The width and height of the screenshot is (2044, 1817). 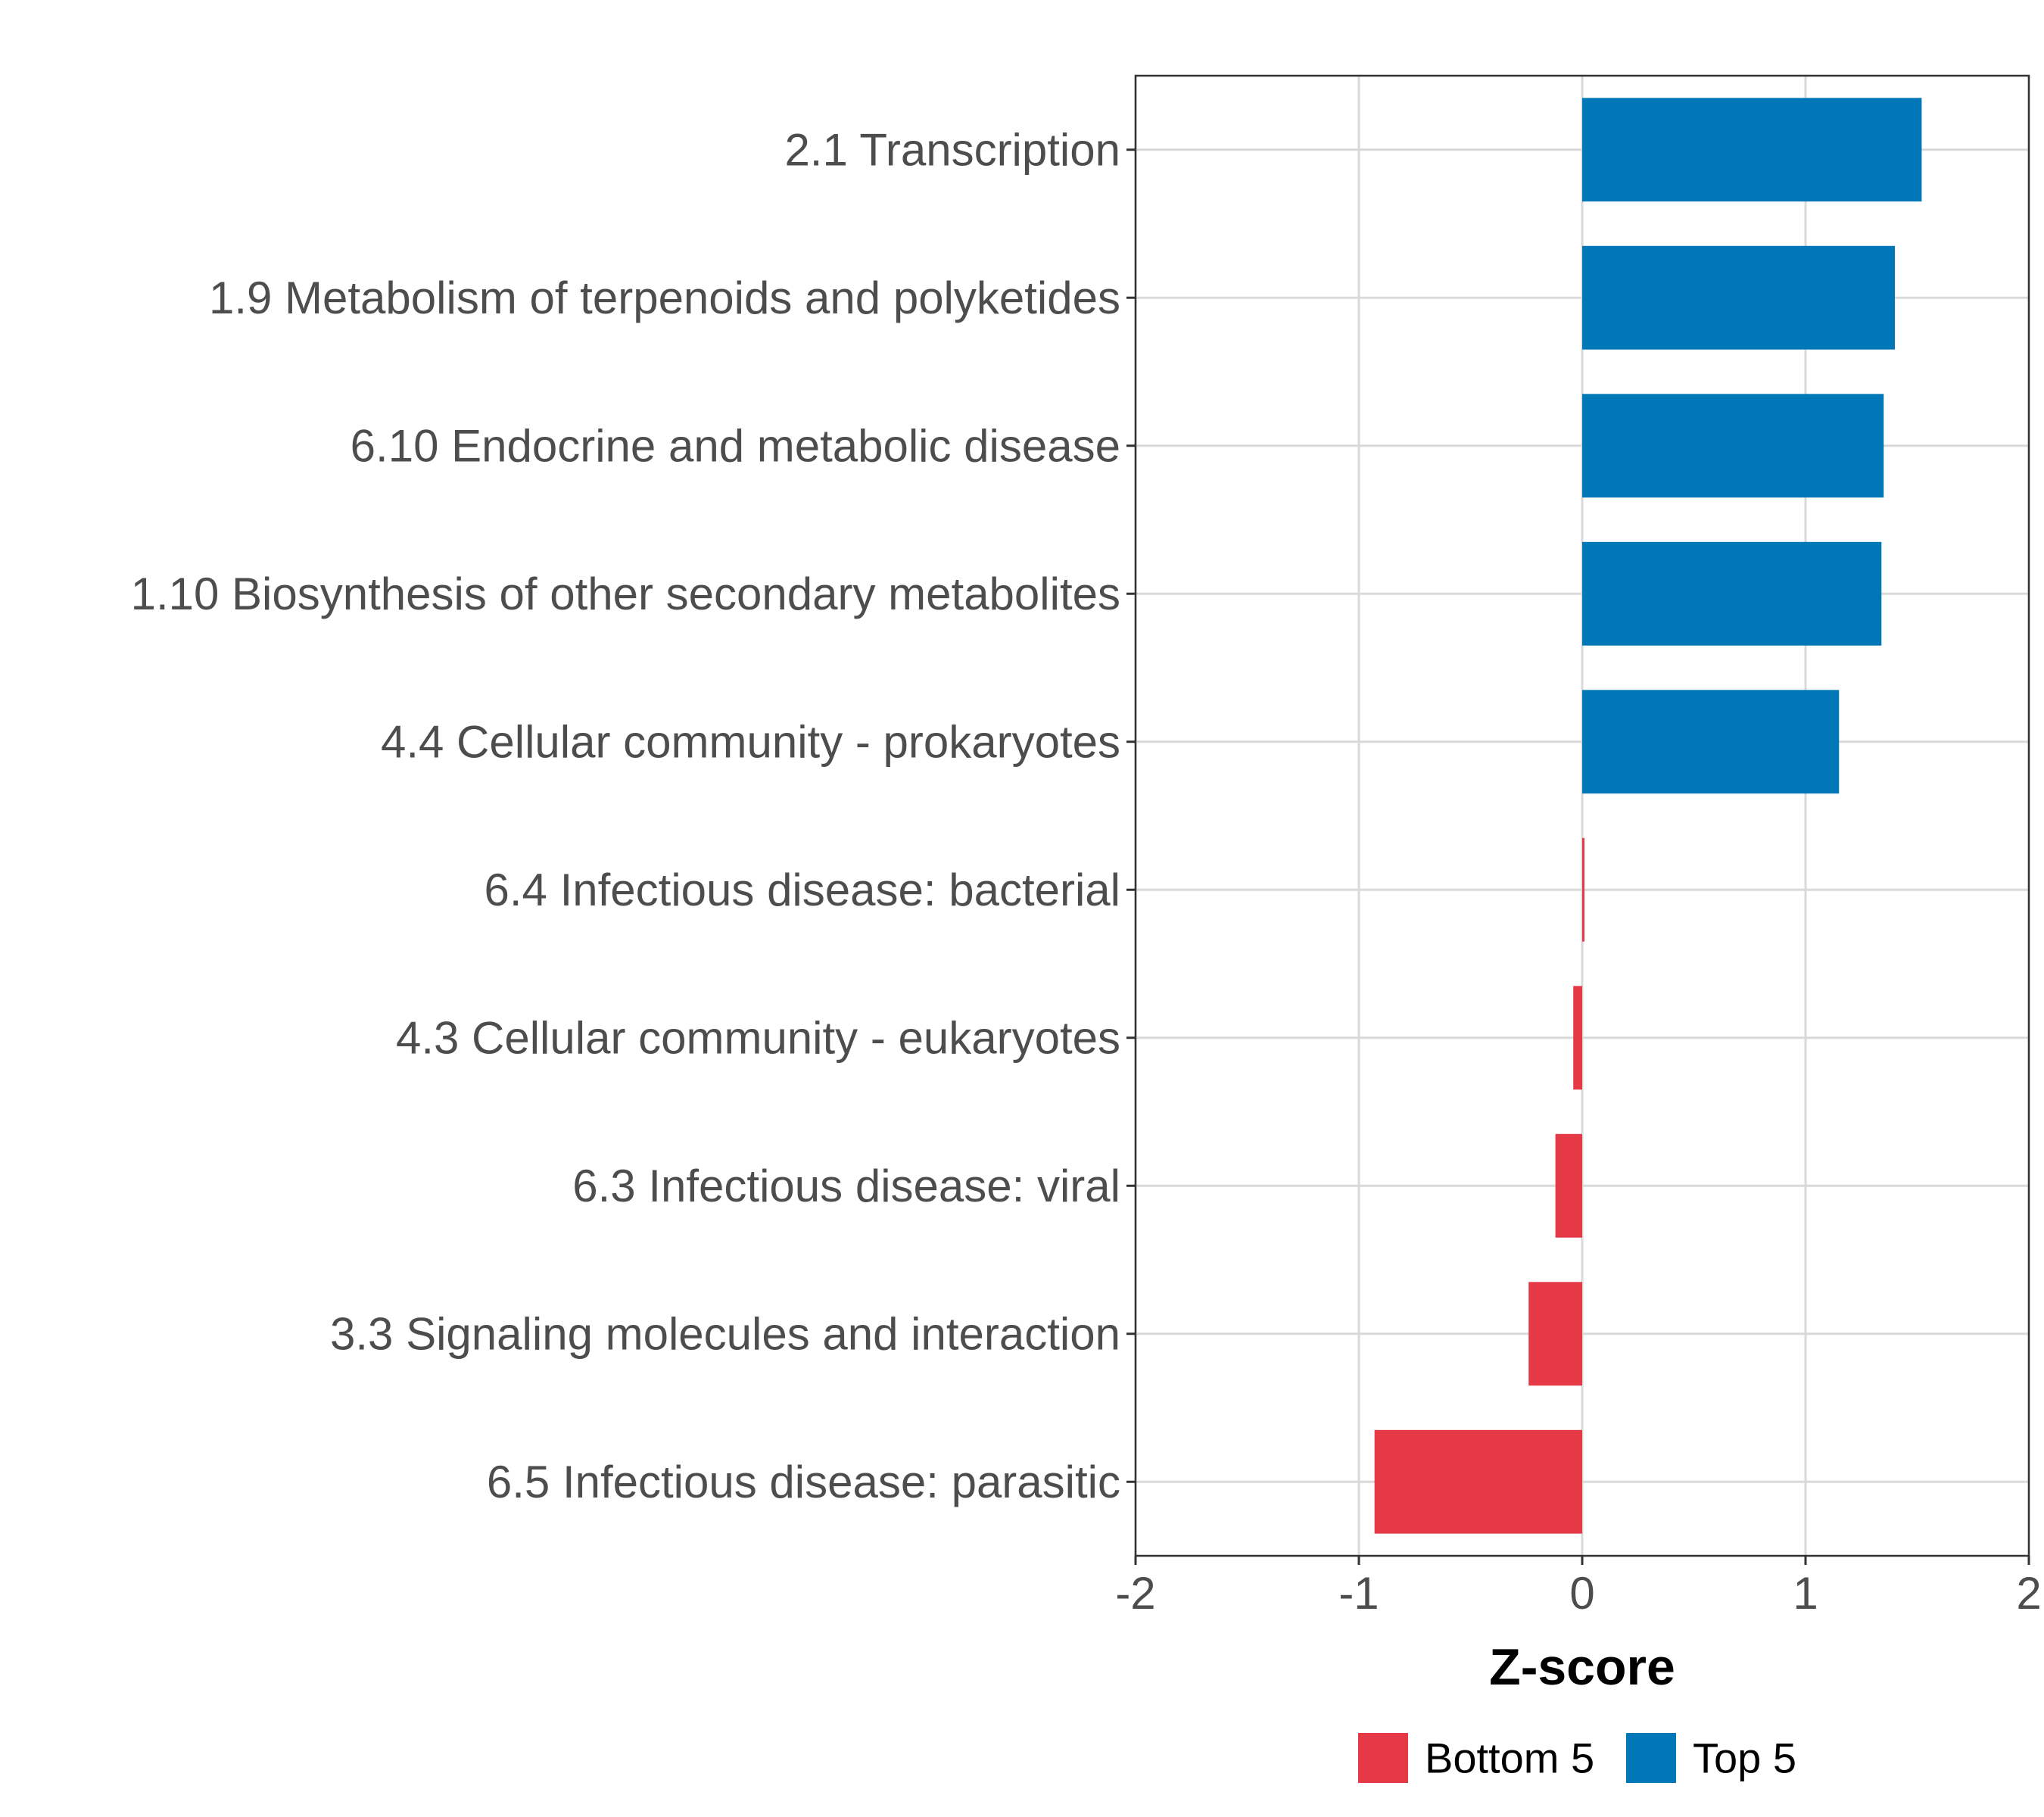 I want to click on category-label: 3.3 Signaling molecules and interaction, so click(x=725, y=1333).